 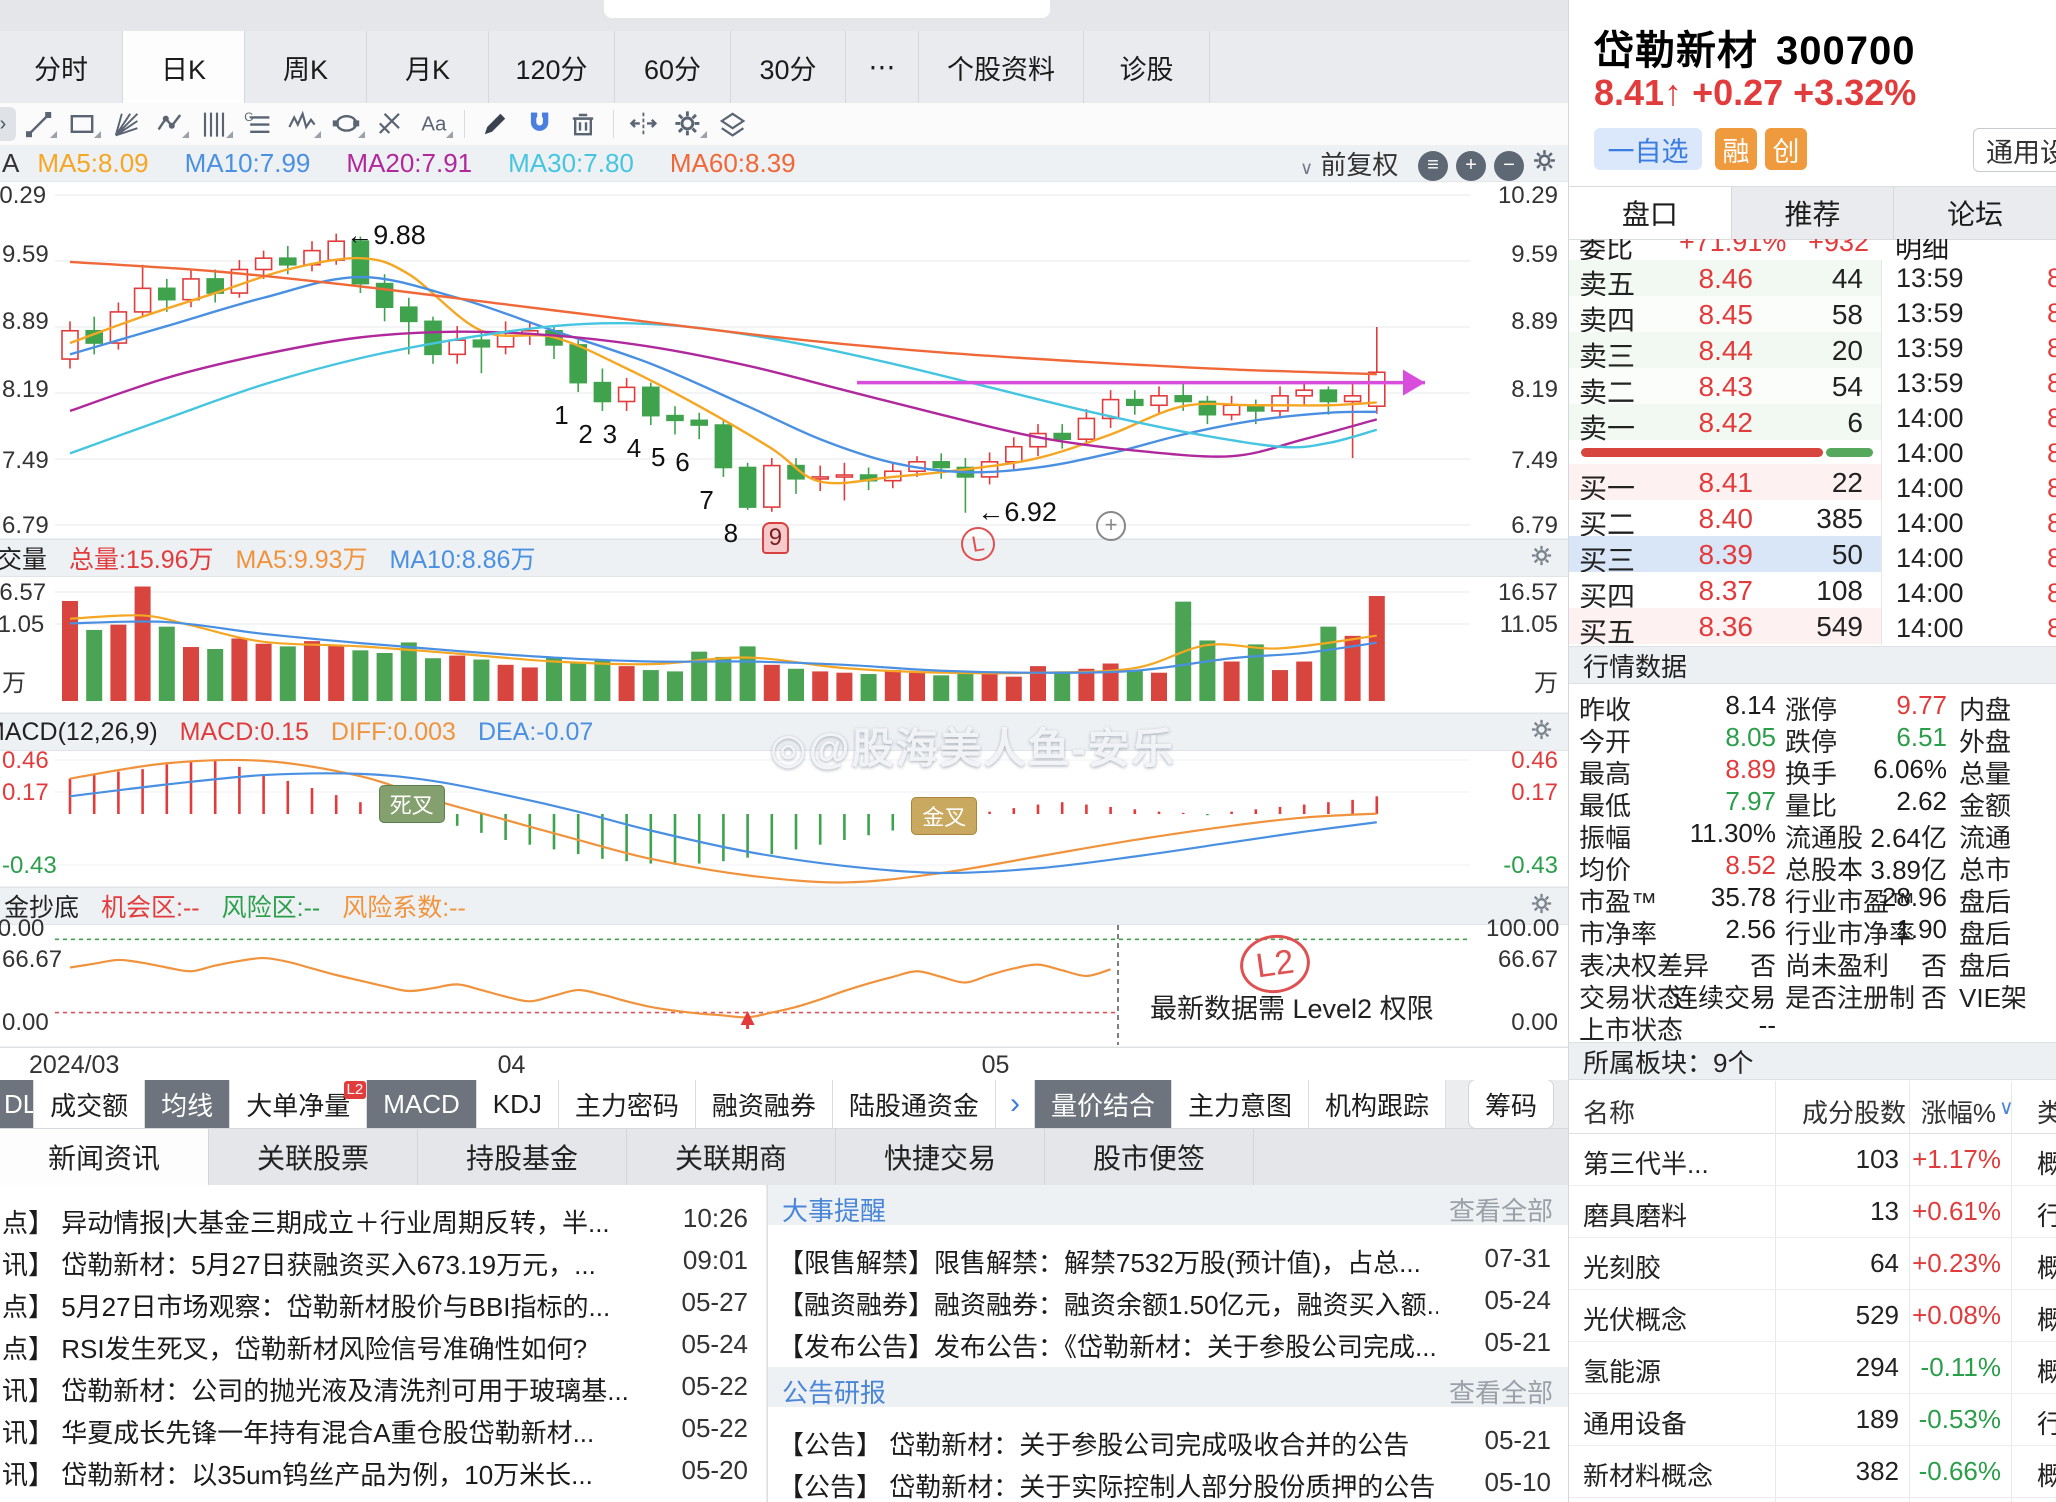 I want to click on sector-row-氢能源: 氢能源 294 -0.11% 概, so click(x=1812, y=1367).